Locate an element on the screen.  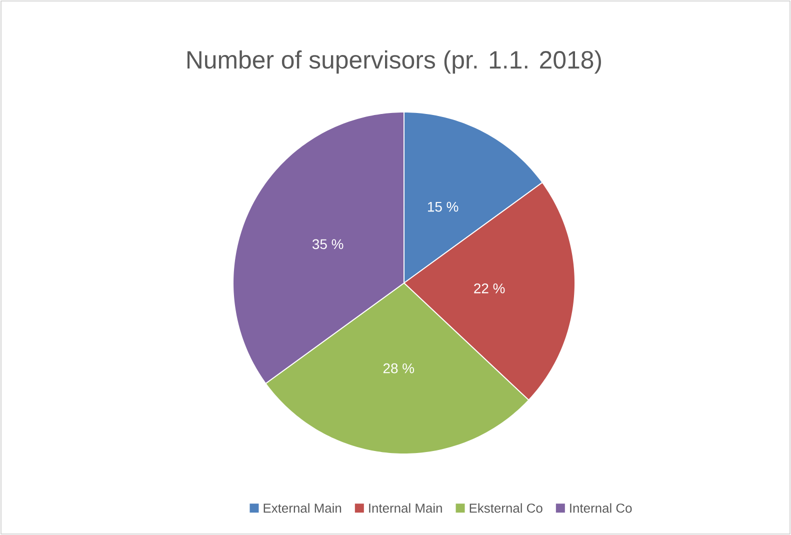
legend-label: Eksternal Co is located at coordinates (506, 508).